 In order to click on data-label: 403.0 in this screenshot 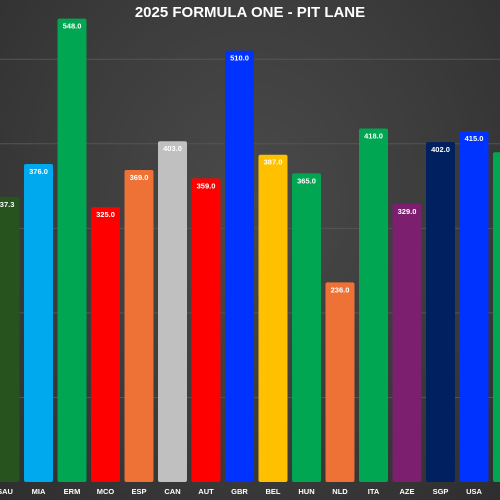, I will do `click(172, 148)`.